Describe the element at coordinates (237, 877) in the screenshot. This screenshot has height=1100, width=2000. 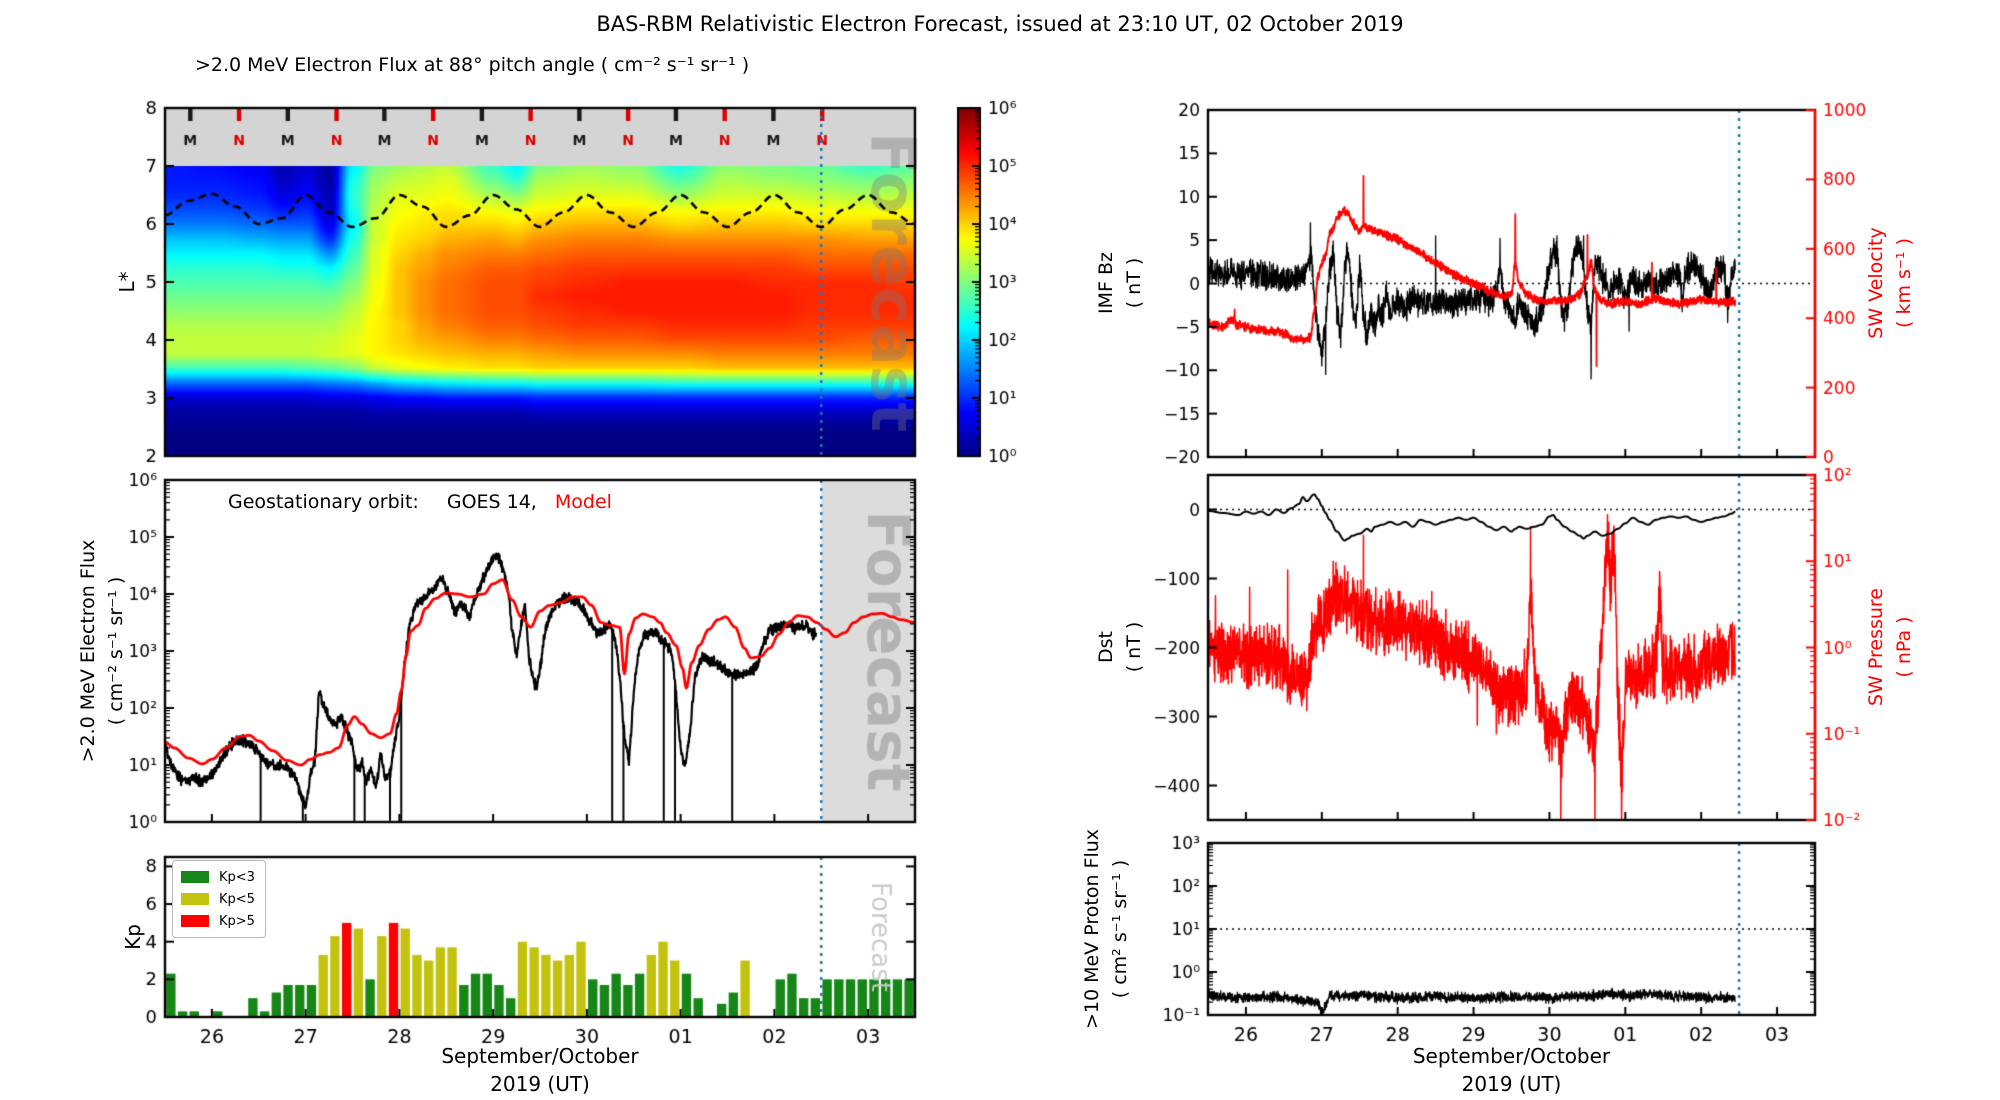
I see `kp-low-label: Kp<3` at that location.